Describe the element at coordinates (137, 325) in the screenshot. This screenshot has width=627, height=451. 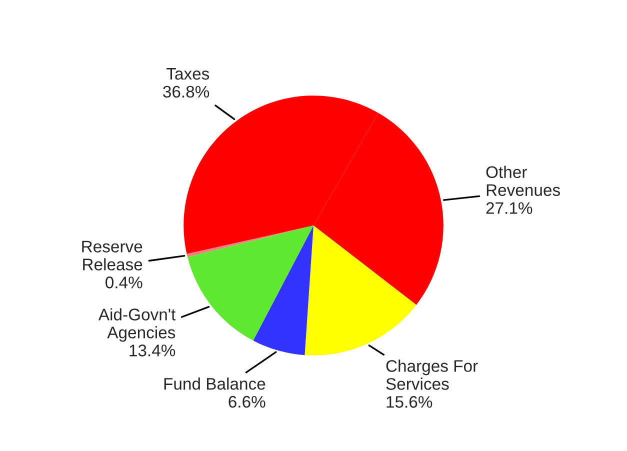
I see `slice-label: Aid-Govn't Agencies` at that location.